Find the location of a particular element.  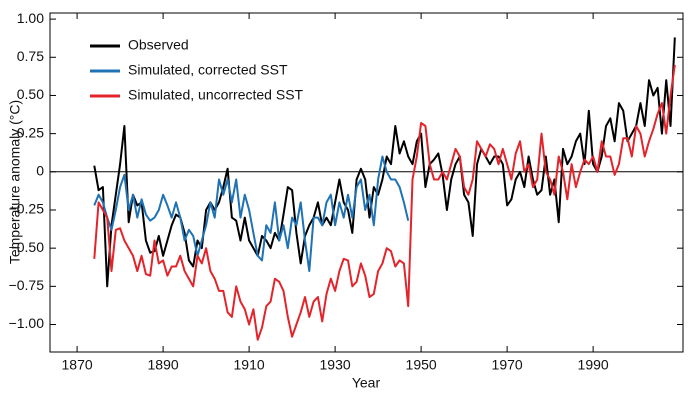

x-tick-label: 1870 is located at coordinates (77, 365).